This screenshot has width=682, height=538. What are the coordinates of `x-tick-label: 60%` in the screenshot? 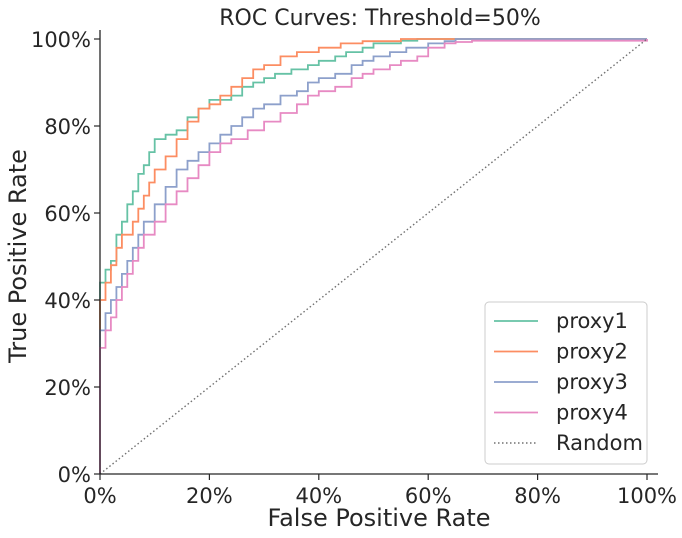 It's located at (428, 496).